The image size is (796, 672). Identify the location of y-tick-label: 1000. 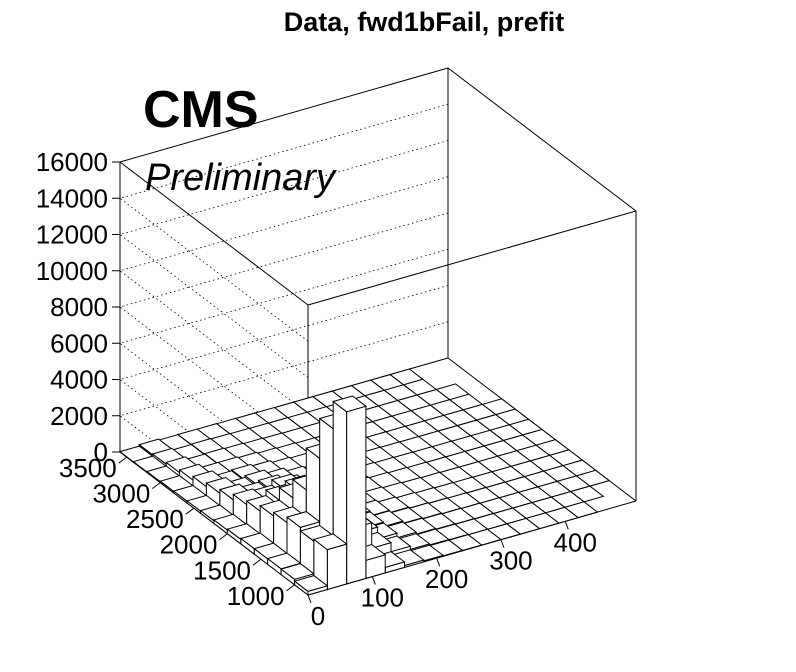
(256, 596).